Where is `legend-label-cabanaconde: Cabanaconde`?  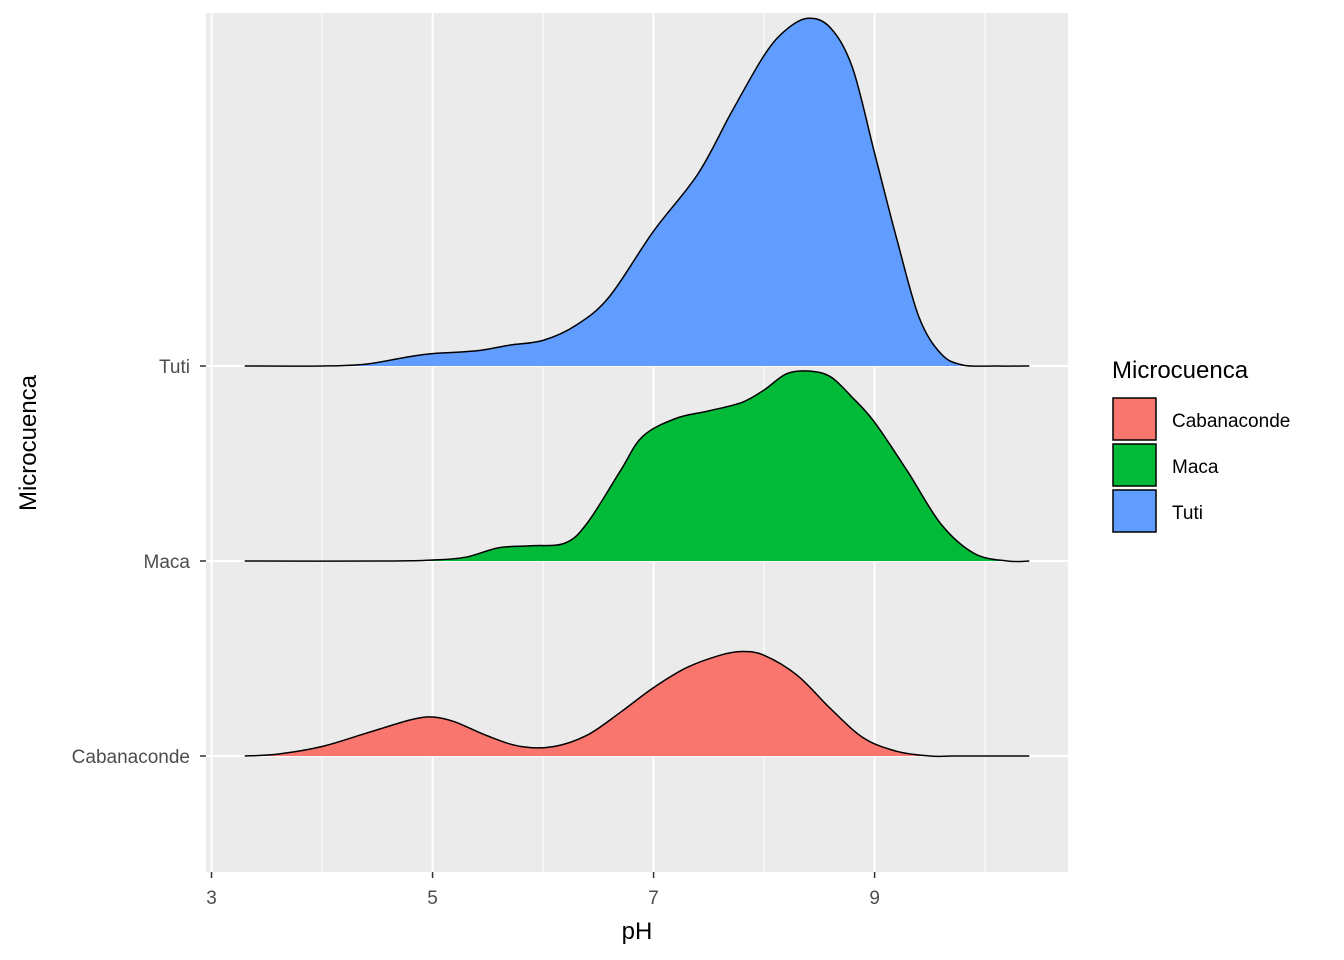
legend-label-cabanaconde: Cabanaconde is located at coordinates (1231, 421).